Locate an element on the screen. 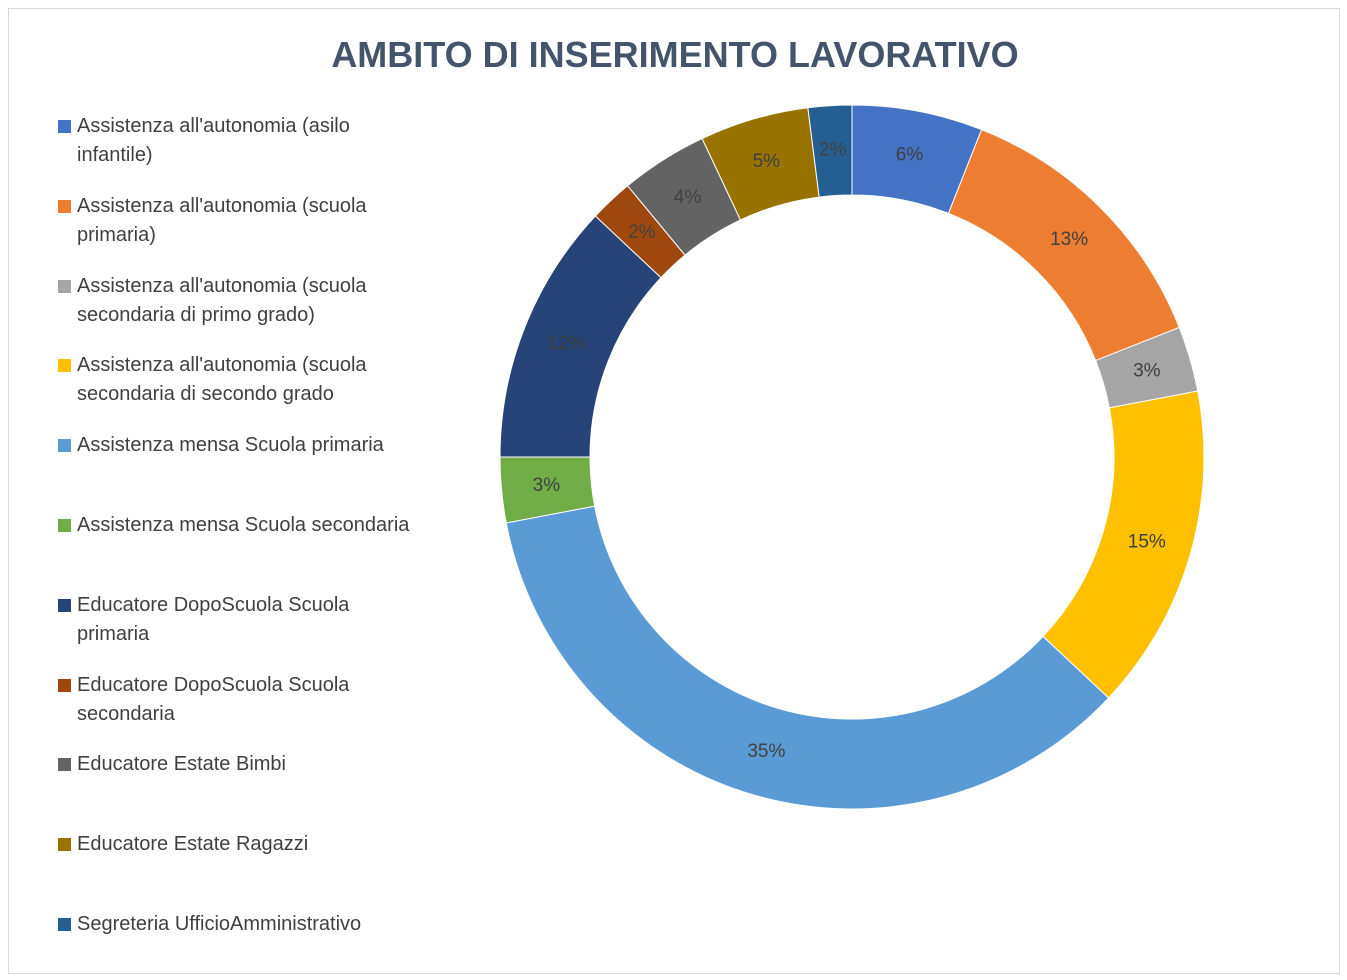 This screenshot has height=980, width=1347. legend-label: Assistenza mensa Scuola secondaria is located at coordinates (243, 525).